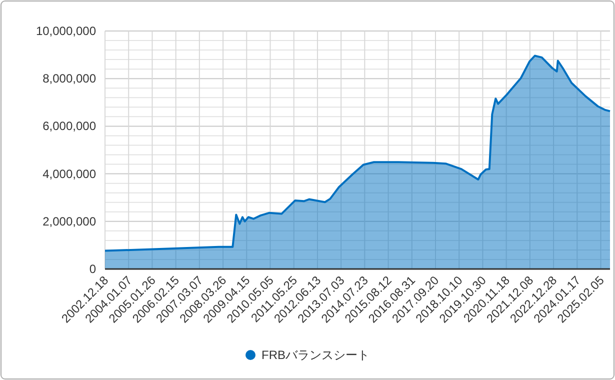 The width and height of the screenshot is (615, 380). Describe the element at coordinates (66, 31) in the screenshot. I see `y-tick-label: 10,000,000` at that location.